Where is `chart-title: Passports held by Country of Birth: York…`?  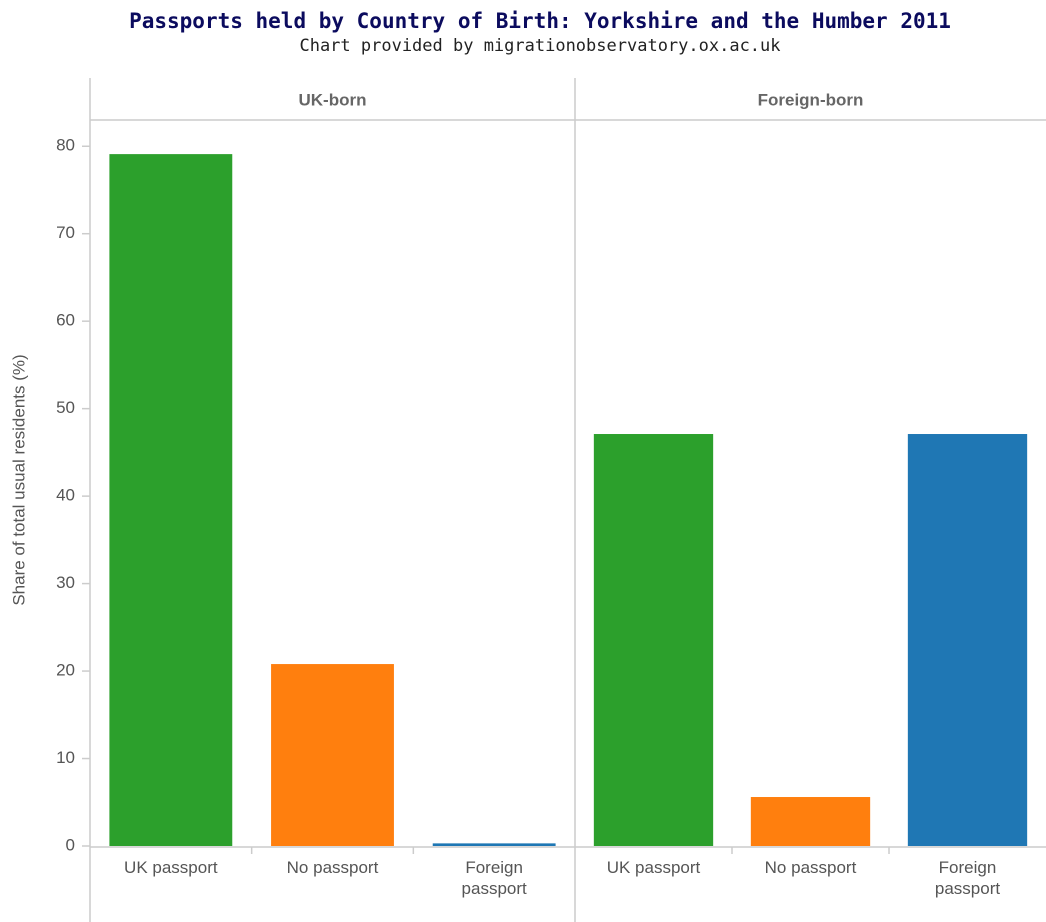 chart-title: Passports held by Country of Birth: York… is located at coordinates (540, 21).